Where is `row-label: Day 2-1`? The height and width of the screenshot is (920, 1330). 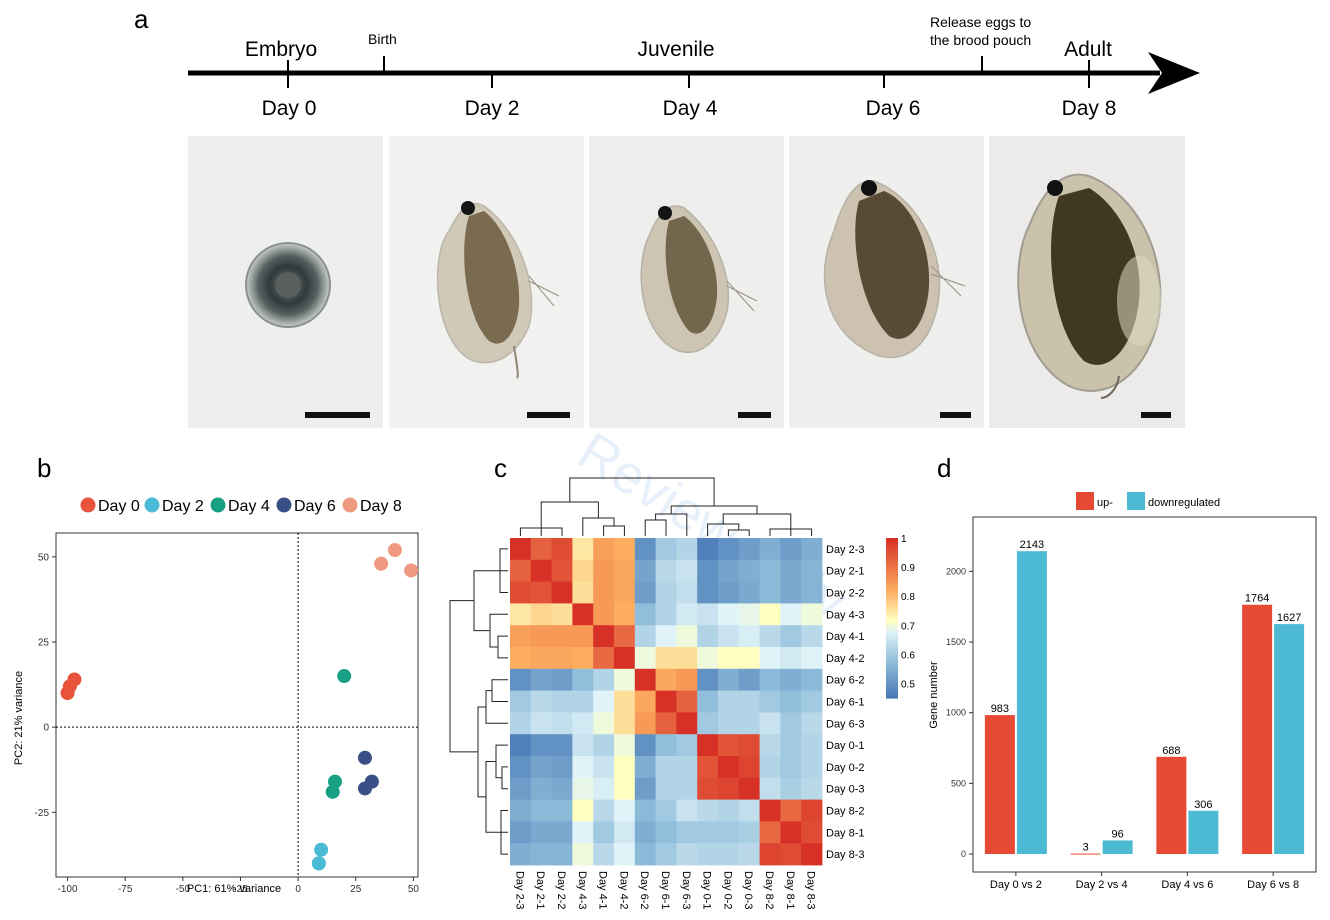 row-label: Day 2-1 is located at coordinates (845, 572).